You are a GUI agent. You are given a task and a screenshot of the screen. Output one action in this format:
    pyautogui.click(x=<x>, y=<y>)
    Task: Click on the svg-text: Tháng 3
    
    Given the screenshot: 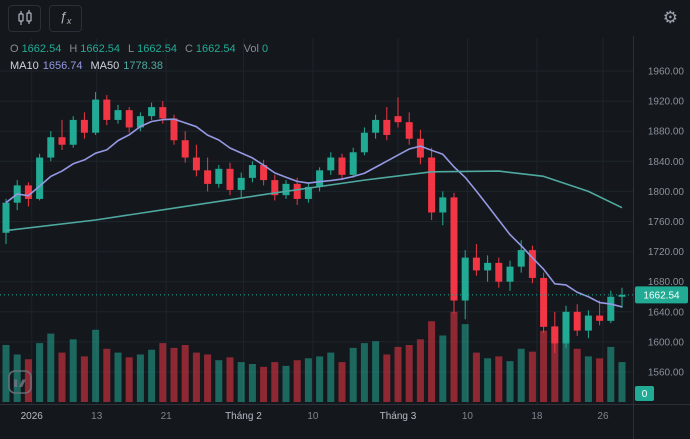 What is the action you would take?
    pyautogui.click(x=398, y=416)
    